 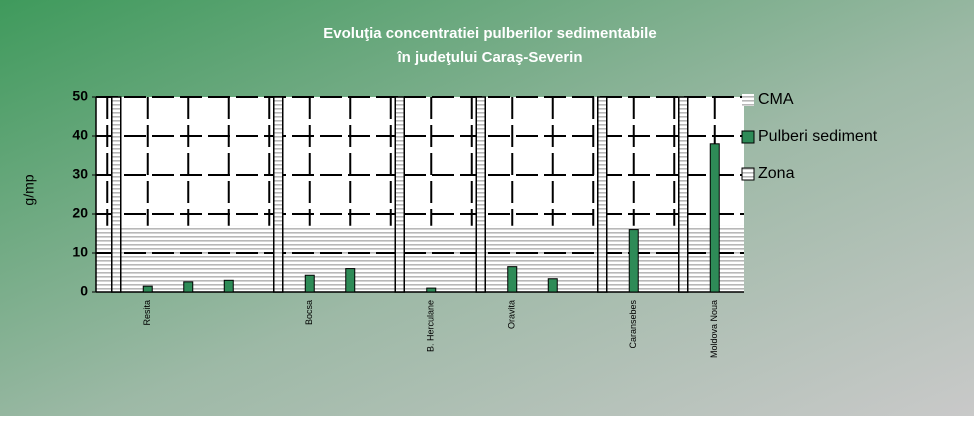 I want to click on x-tick-label: Oravita, so click(x=512, y=314).